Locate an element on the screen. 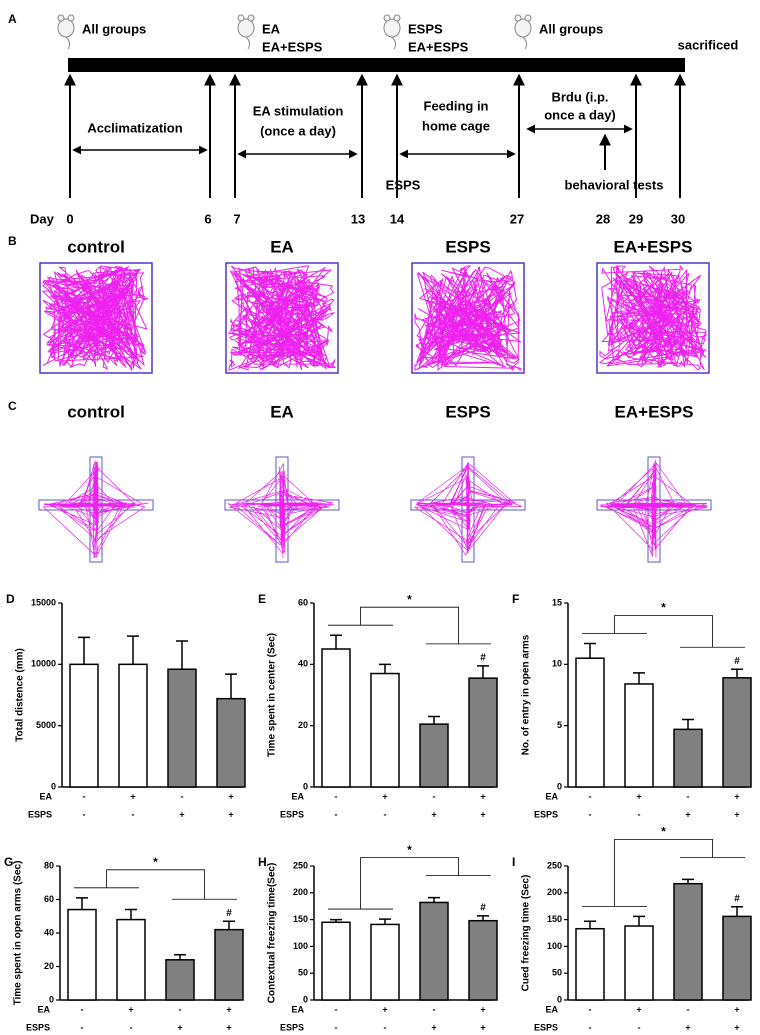 The height and width of the screenshot is (1035, 760). panel-label: E is located at coordinates (262, 599).